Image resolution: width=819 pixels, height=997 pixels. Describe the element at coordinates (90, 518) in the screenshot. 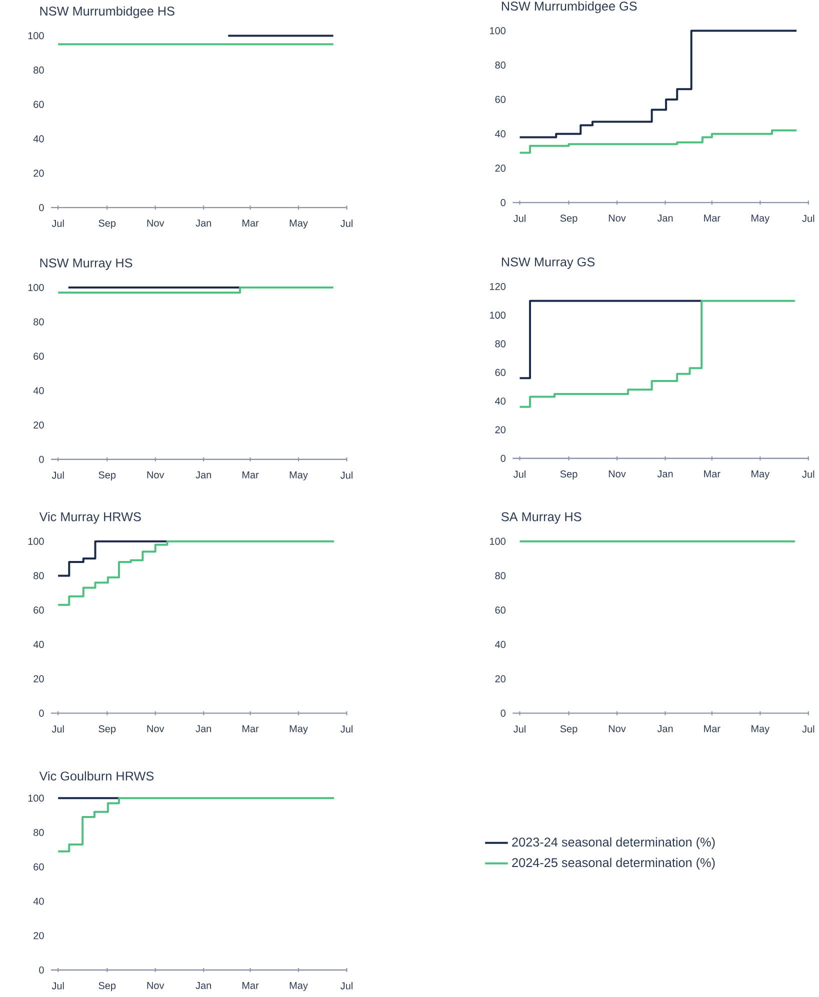

I see `chart-title: Vic Murray HRWS` at that location.